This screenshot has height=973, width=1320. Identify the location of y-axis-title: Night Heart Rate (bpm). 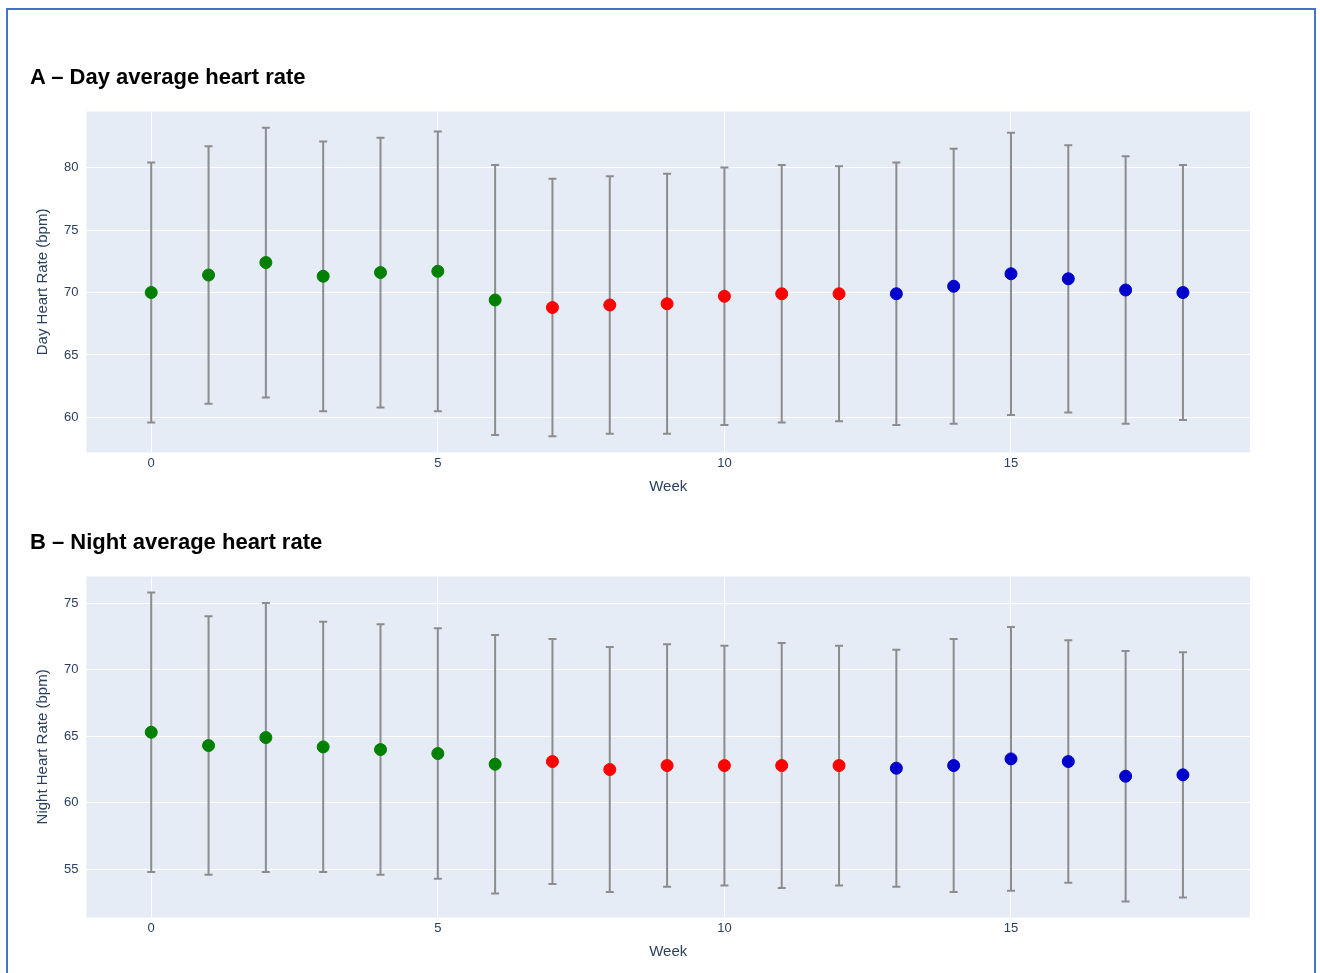
(42, 747).